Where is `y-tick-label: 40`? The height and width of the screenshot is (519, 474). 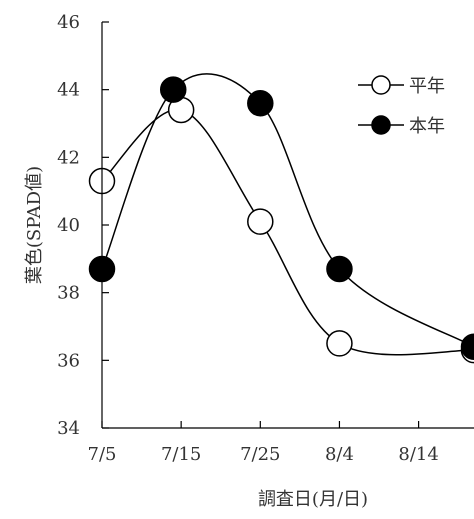 y-tick-label: 40 is located at coordinates (68, 225).